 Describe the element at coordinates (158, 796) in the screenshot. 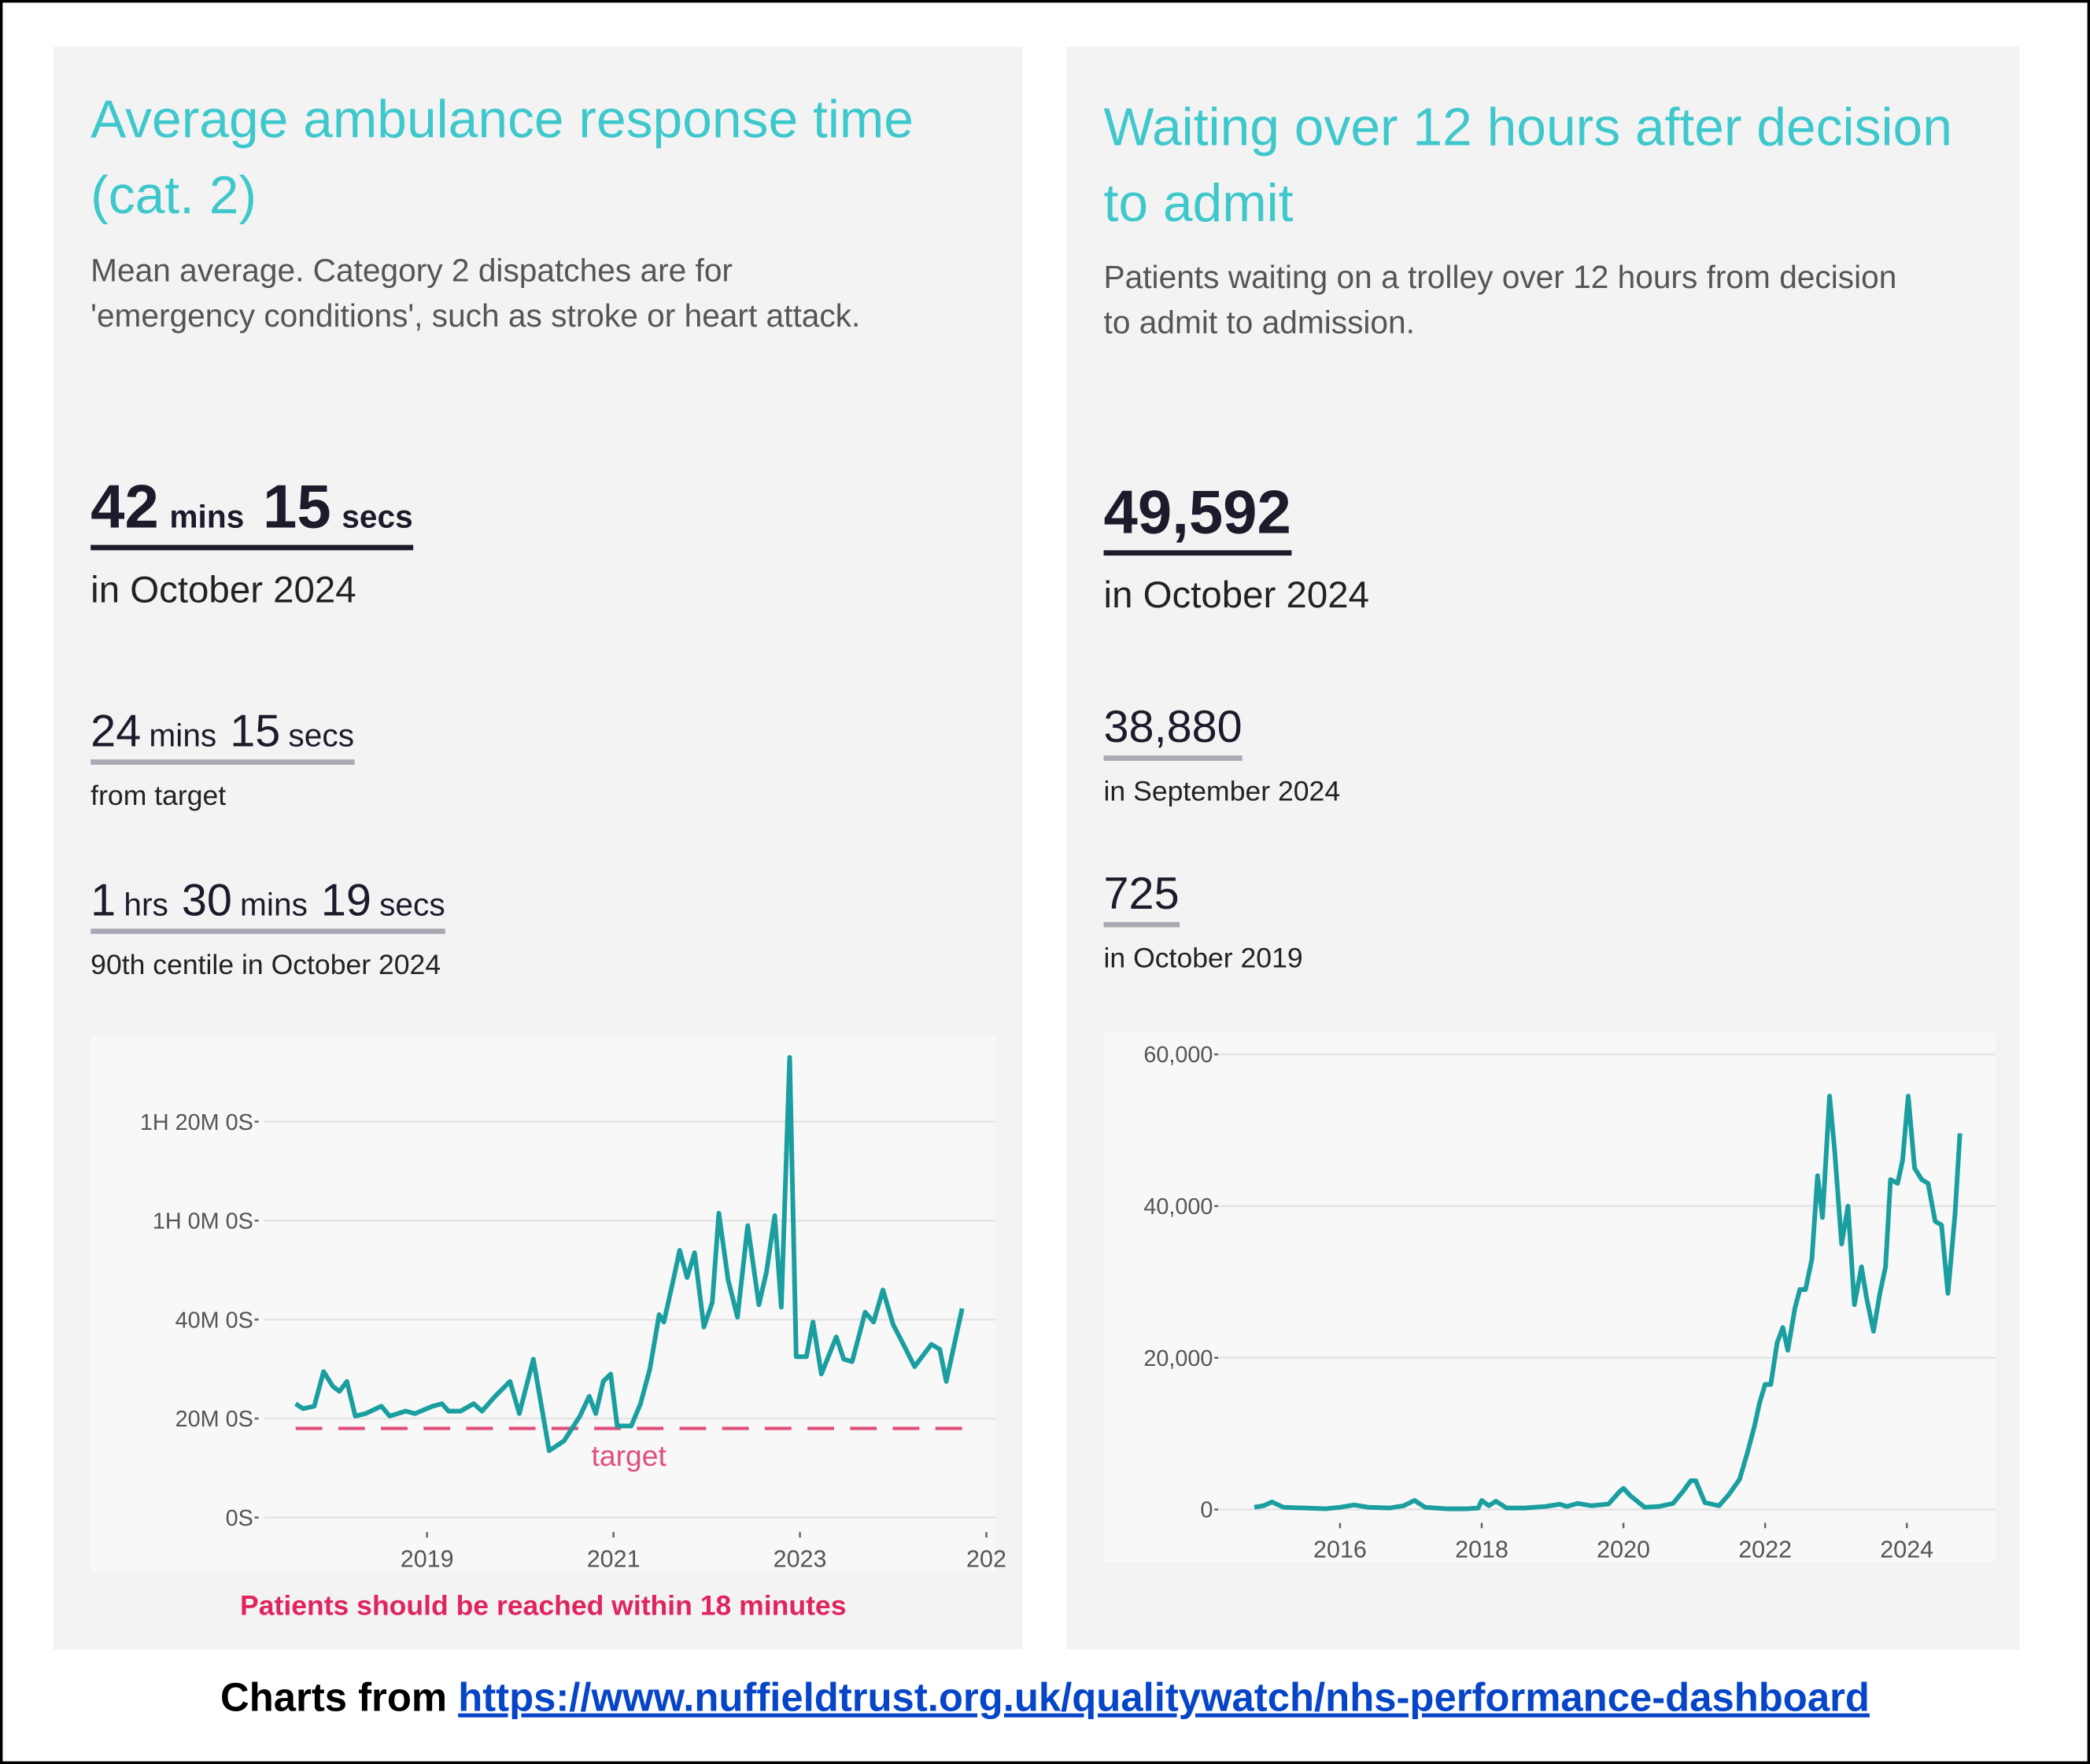

I see `stat-caption: from target` at that location.